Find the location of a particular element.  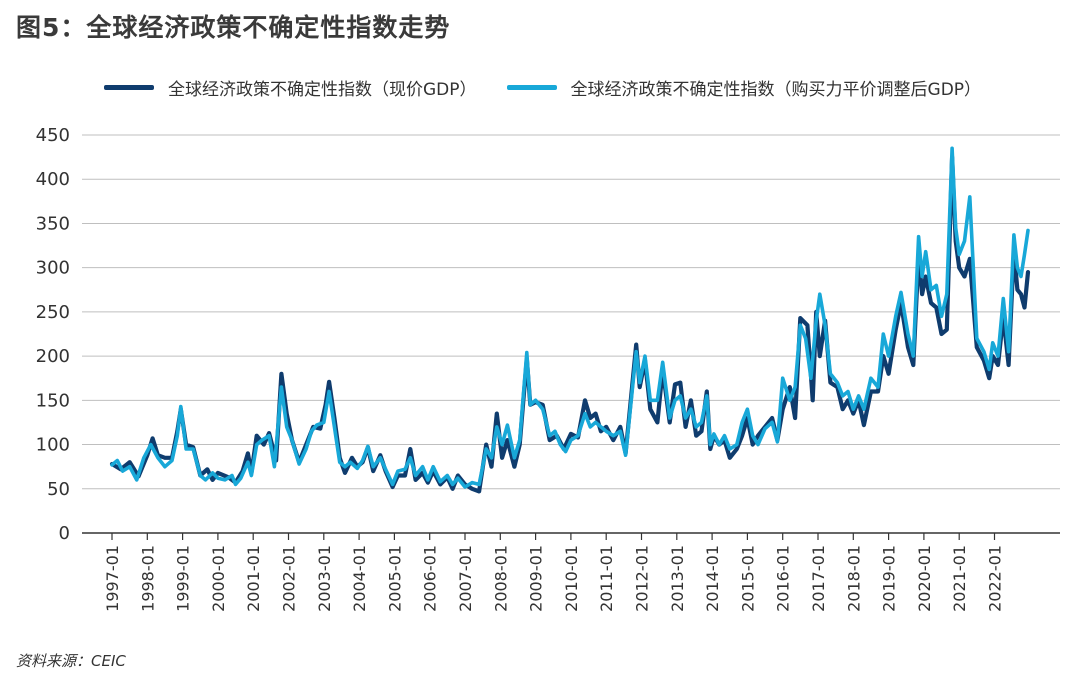

x-tick-label: 1997-01 is located at coordinates (112, 578).